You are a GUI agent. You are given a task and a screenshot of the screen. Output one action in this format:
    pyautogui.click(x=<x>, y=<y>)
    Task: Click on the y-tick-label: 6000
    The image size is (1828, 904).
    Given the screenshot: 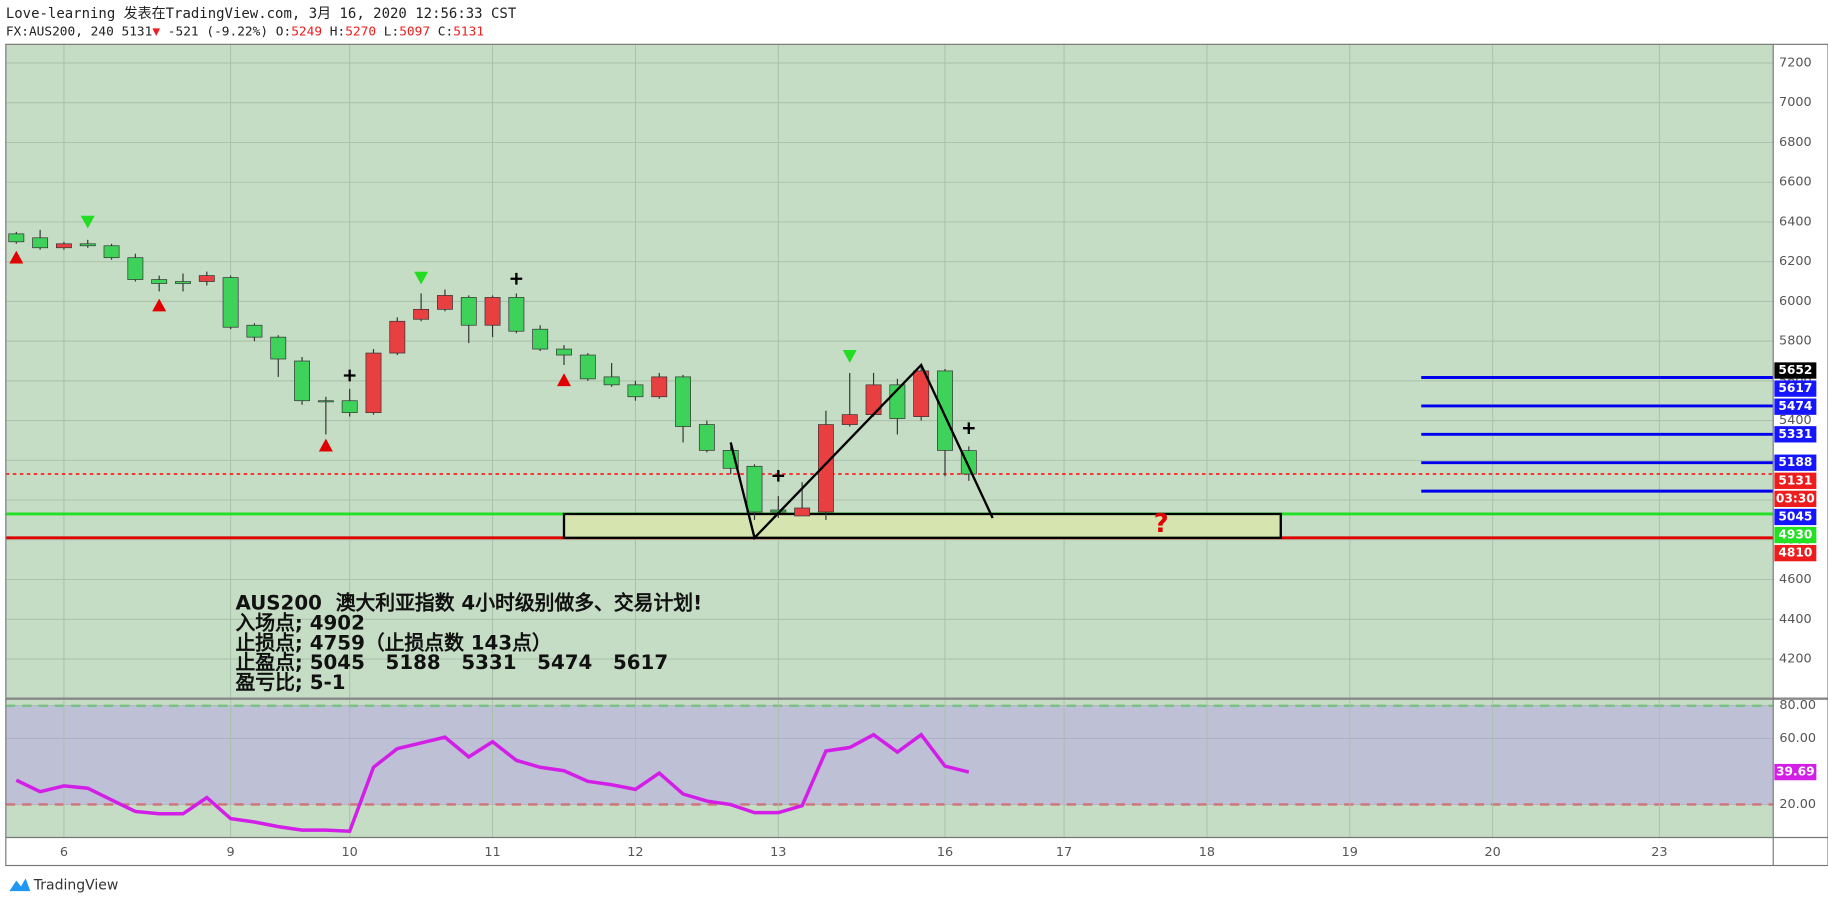 What is the action you would take?
    pyautogui.click(x=1795, y=301)
    